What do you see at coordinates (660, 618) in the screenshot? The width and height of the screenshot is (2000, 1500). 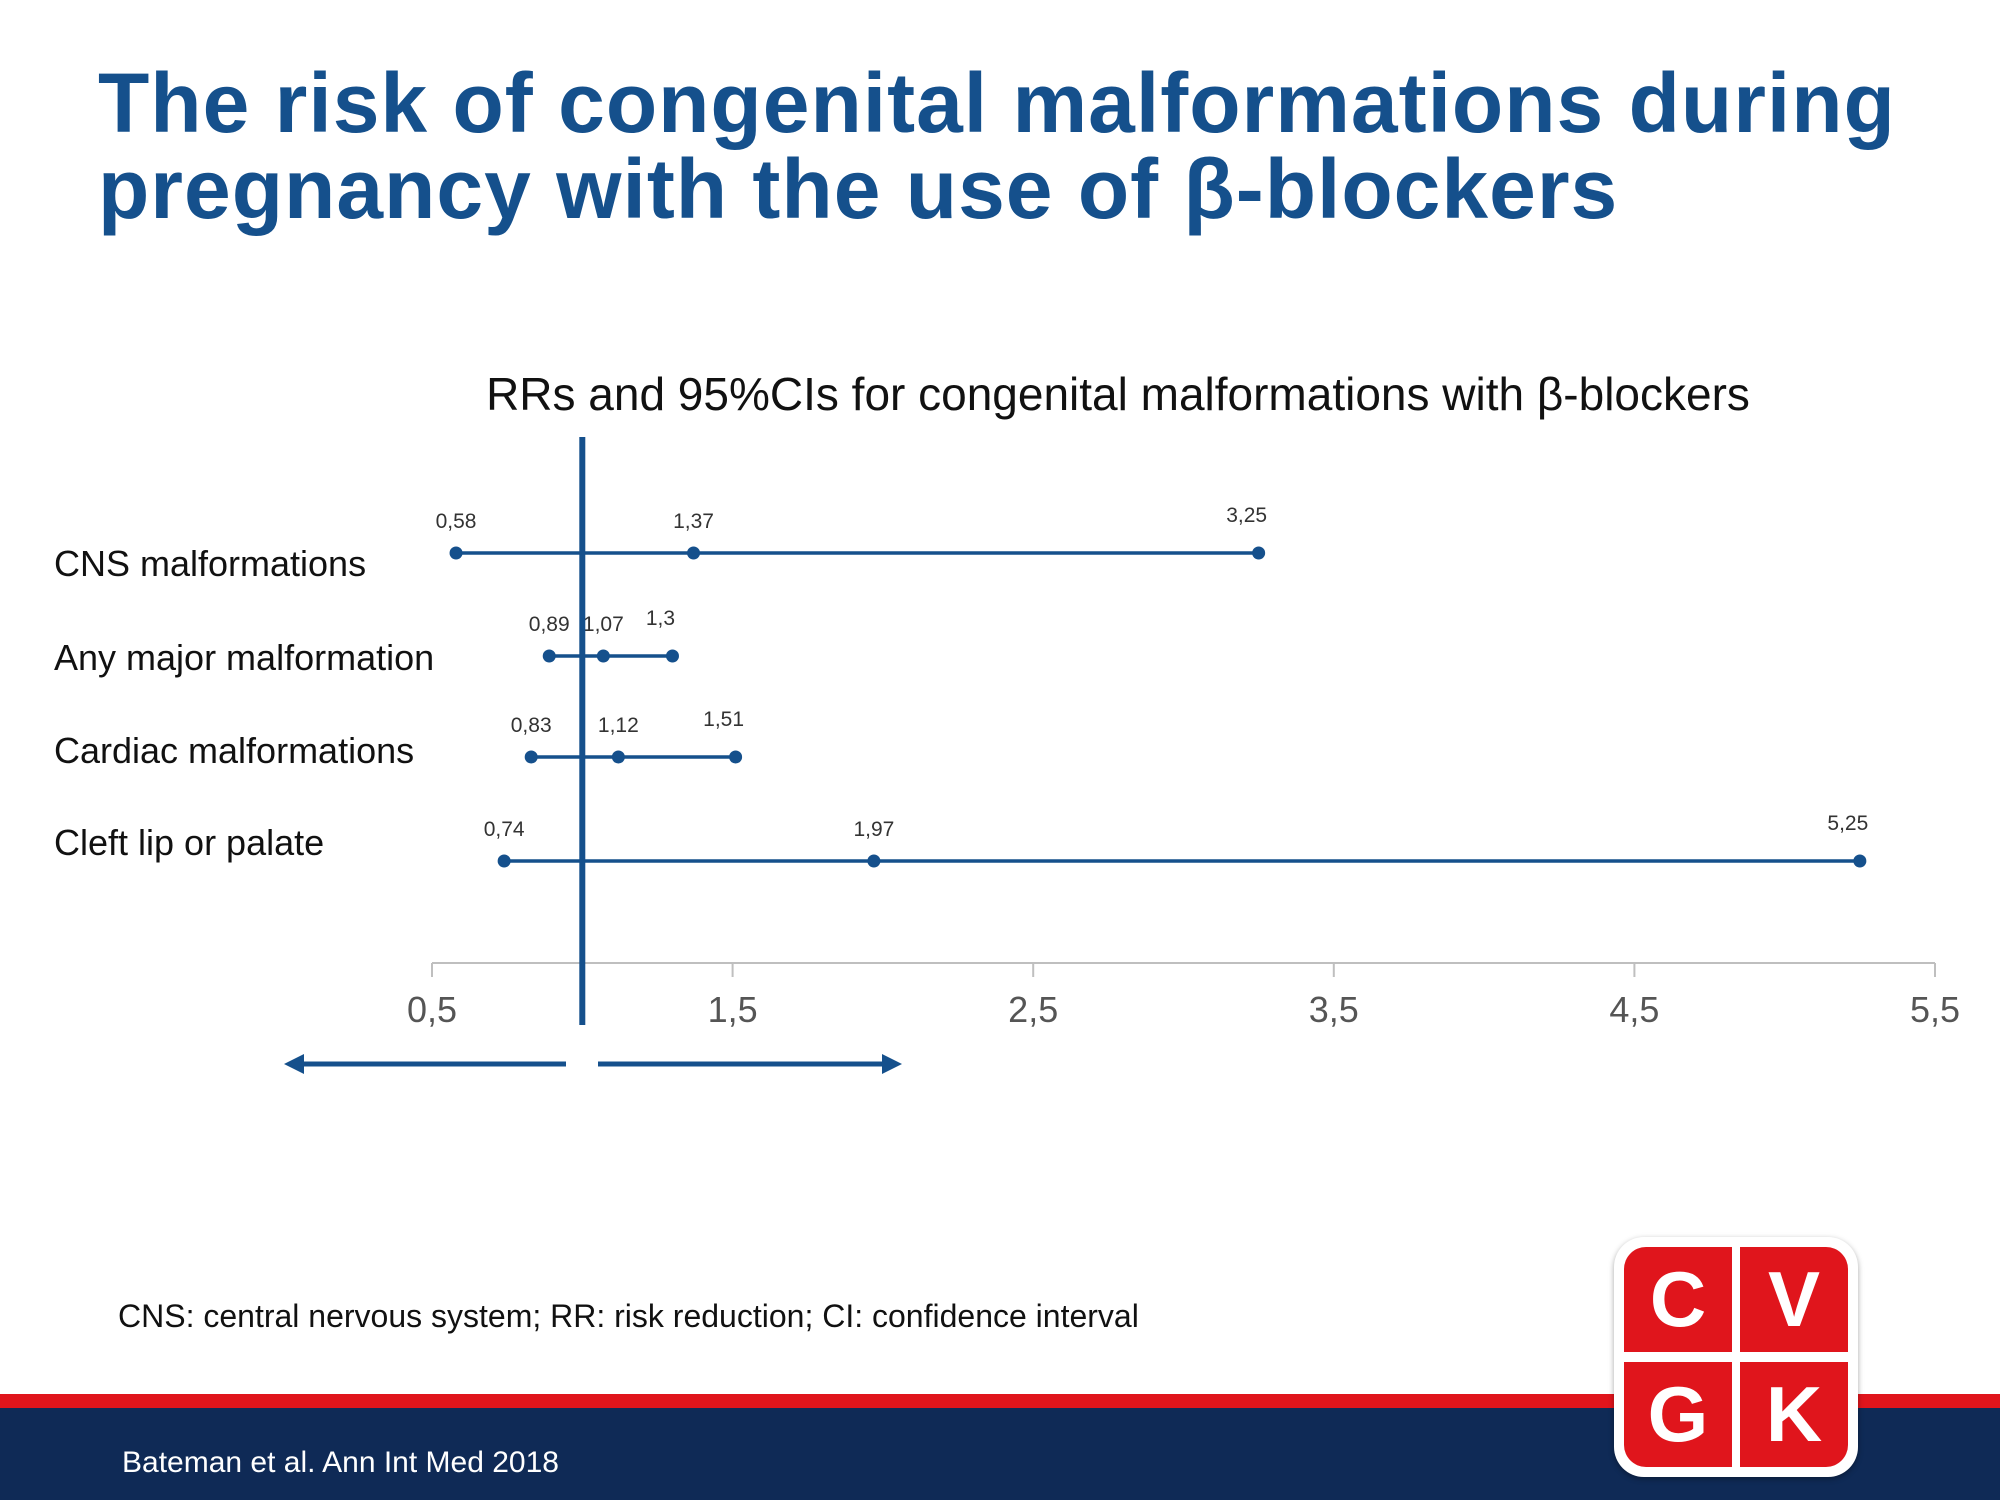 I see `ci-upper-label: 1,3` at bounding box center [660, 618].